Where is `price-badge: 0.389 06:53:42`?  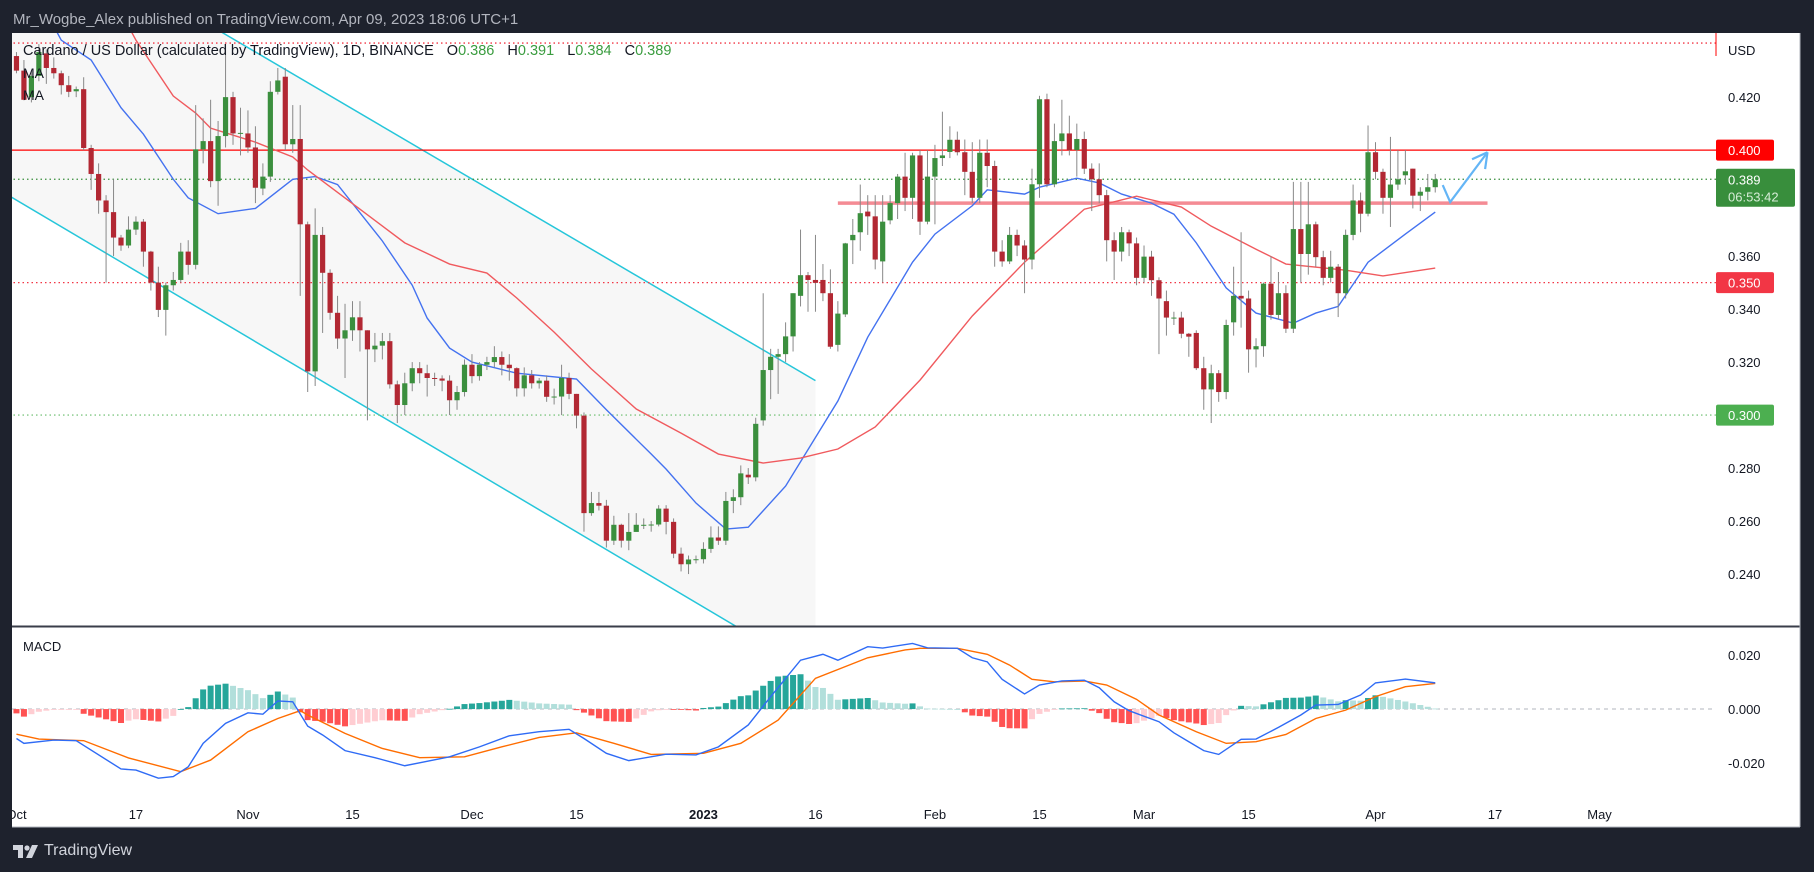
price-badge: 0.389 06:53:42 is located at coordinates (1755, 187).